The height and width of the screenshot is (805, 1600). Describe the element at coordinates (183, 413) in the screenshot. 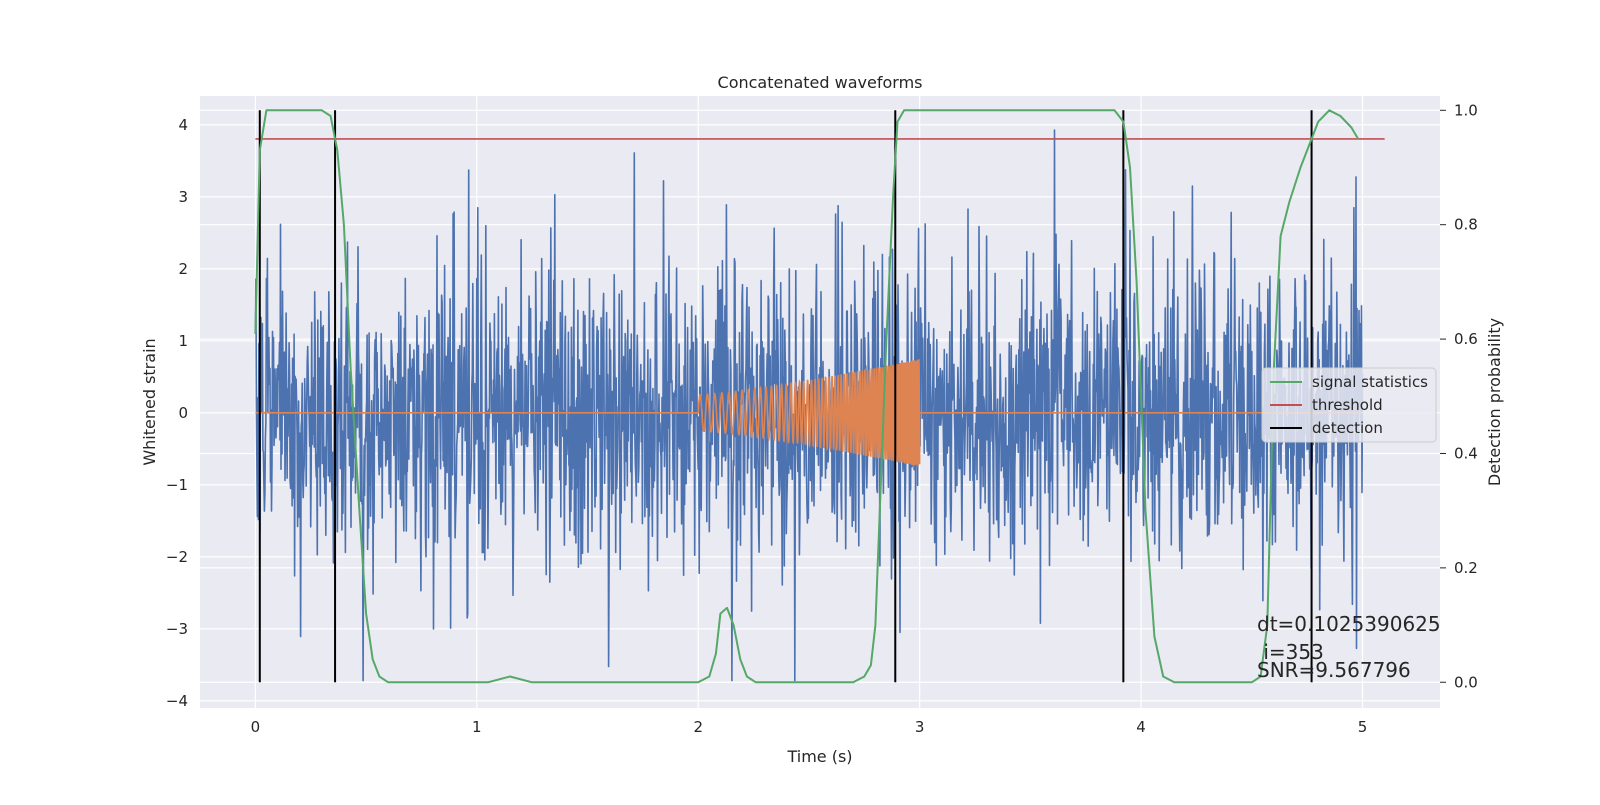

I see `y-tick-label: 0` at that location.